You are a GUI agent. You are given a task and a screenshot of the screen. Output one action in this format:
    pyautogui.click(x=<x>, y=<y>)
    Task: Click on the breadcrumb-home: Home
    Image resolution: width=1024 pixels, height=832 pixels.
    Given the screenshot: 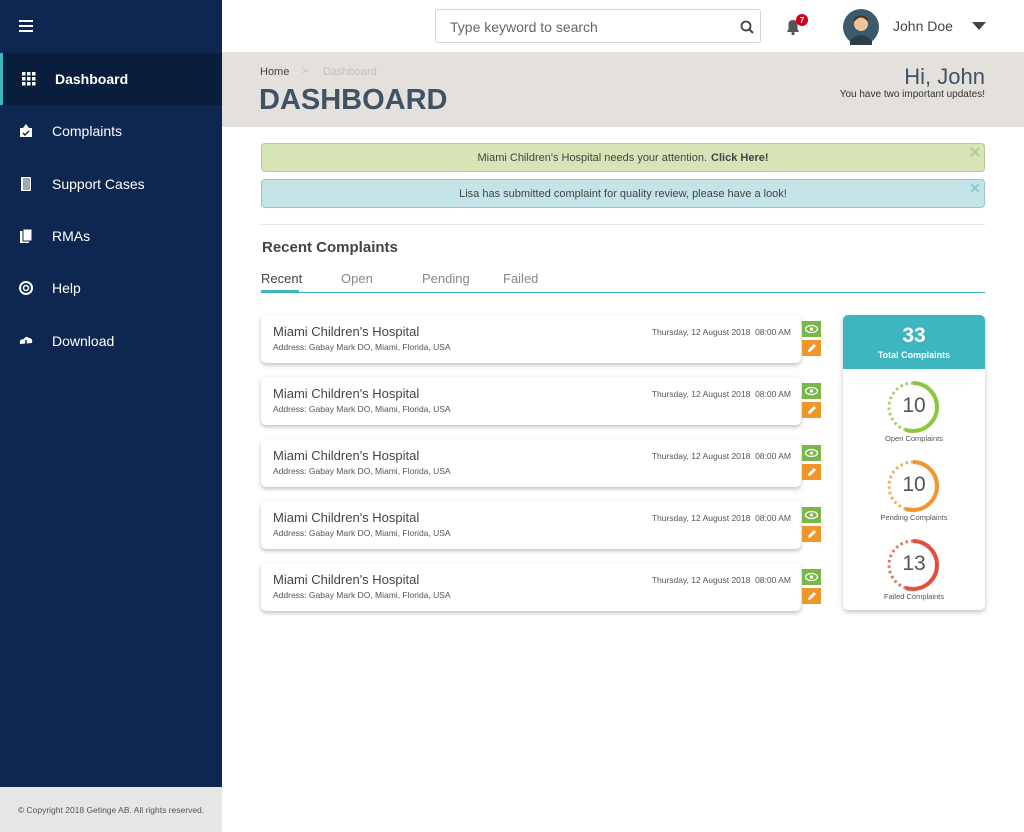 What is the action you would take?
    pyautogui.click(x=275, y=72)
    